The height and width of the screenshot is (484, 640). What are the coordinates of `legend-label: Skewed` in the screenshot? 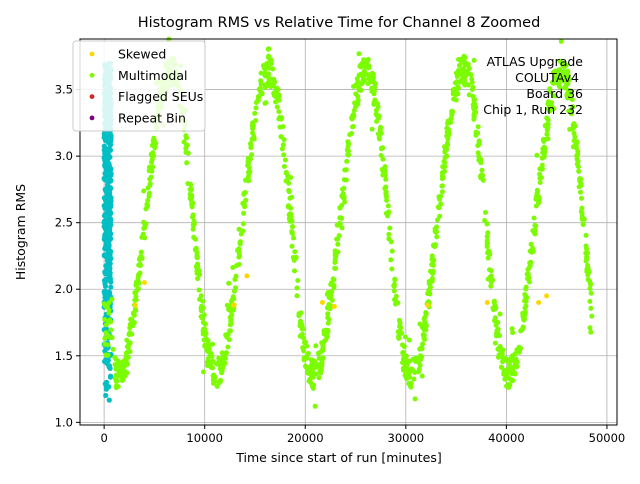 It's located at (142, 54).